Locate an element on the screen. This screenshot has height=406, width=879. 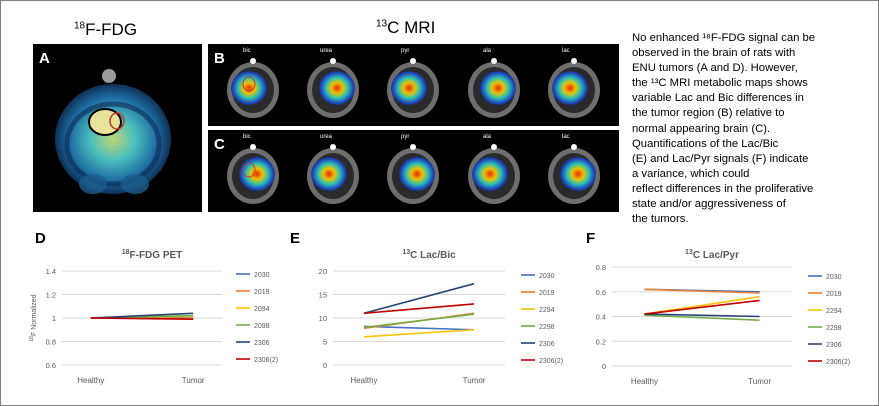
y-tick-label: 1.4 is located at coordinates (51, 271).